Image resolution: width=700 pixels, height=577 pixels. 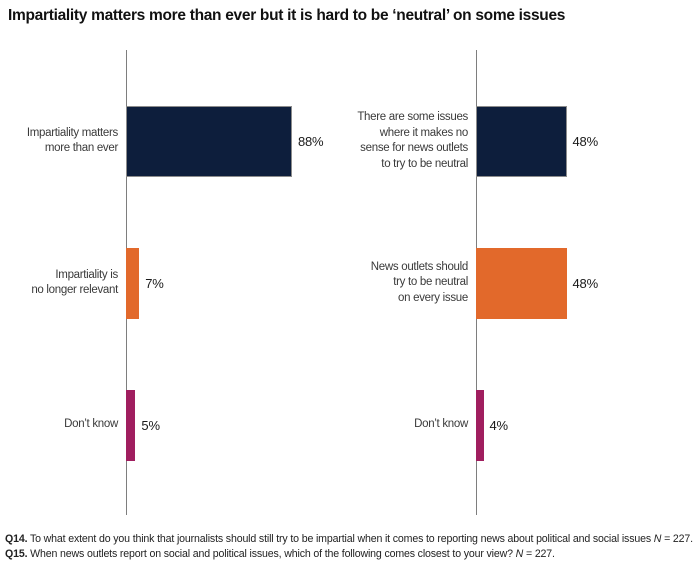 I want to click on bar-value-label: 7%, so click(x=154, y=283).